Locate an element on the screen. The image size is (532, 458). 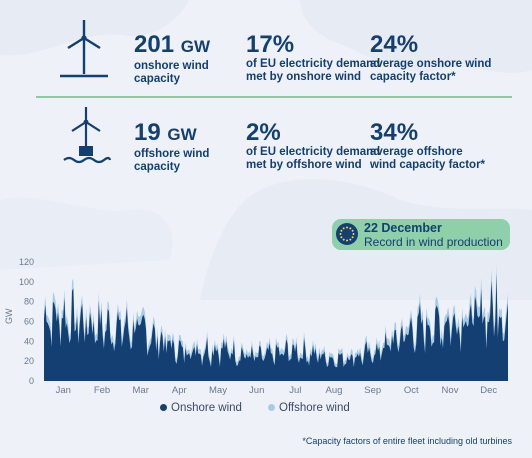
x-tick-label: May is located at coordinates (218, 390).